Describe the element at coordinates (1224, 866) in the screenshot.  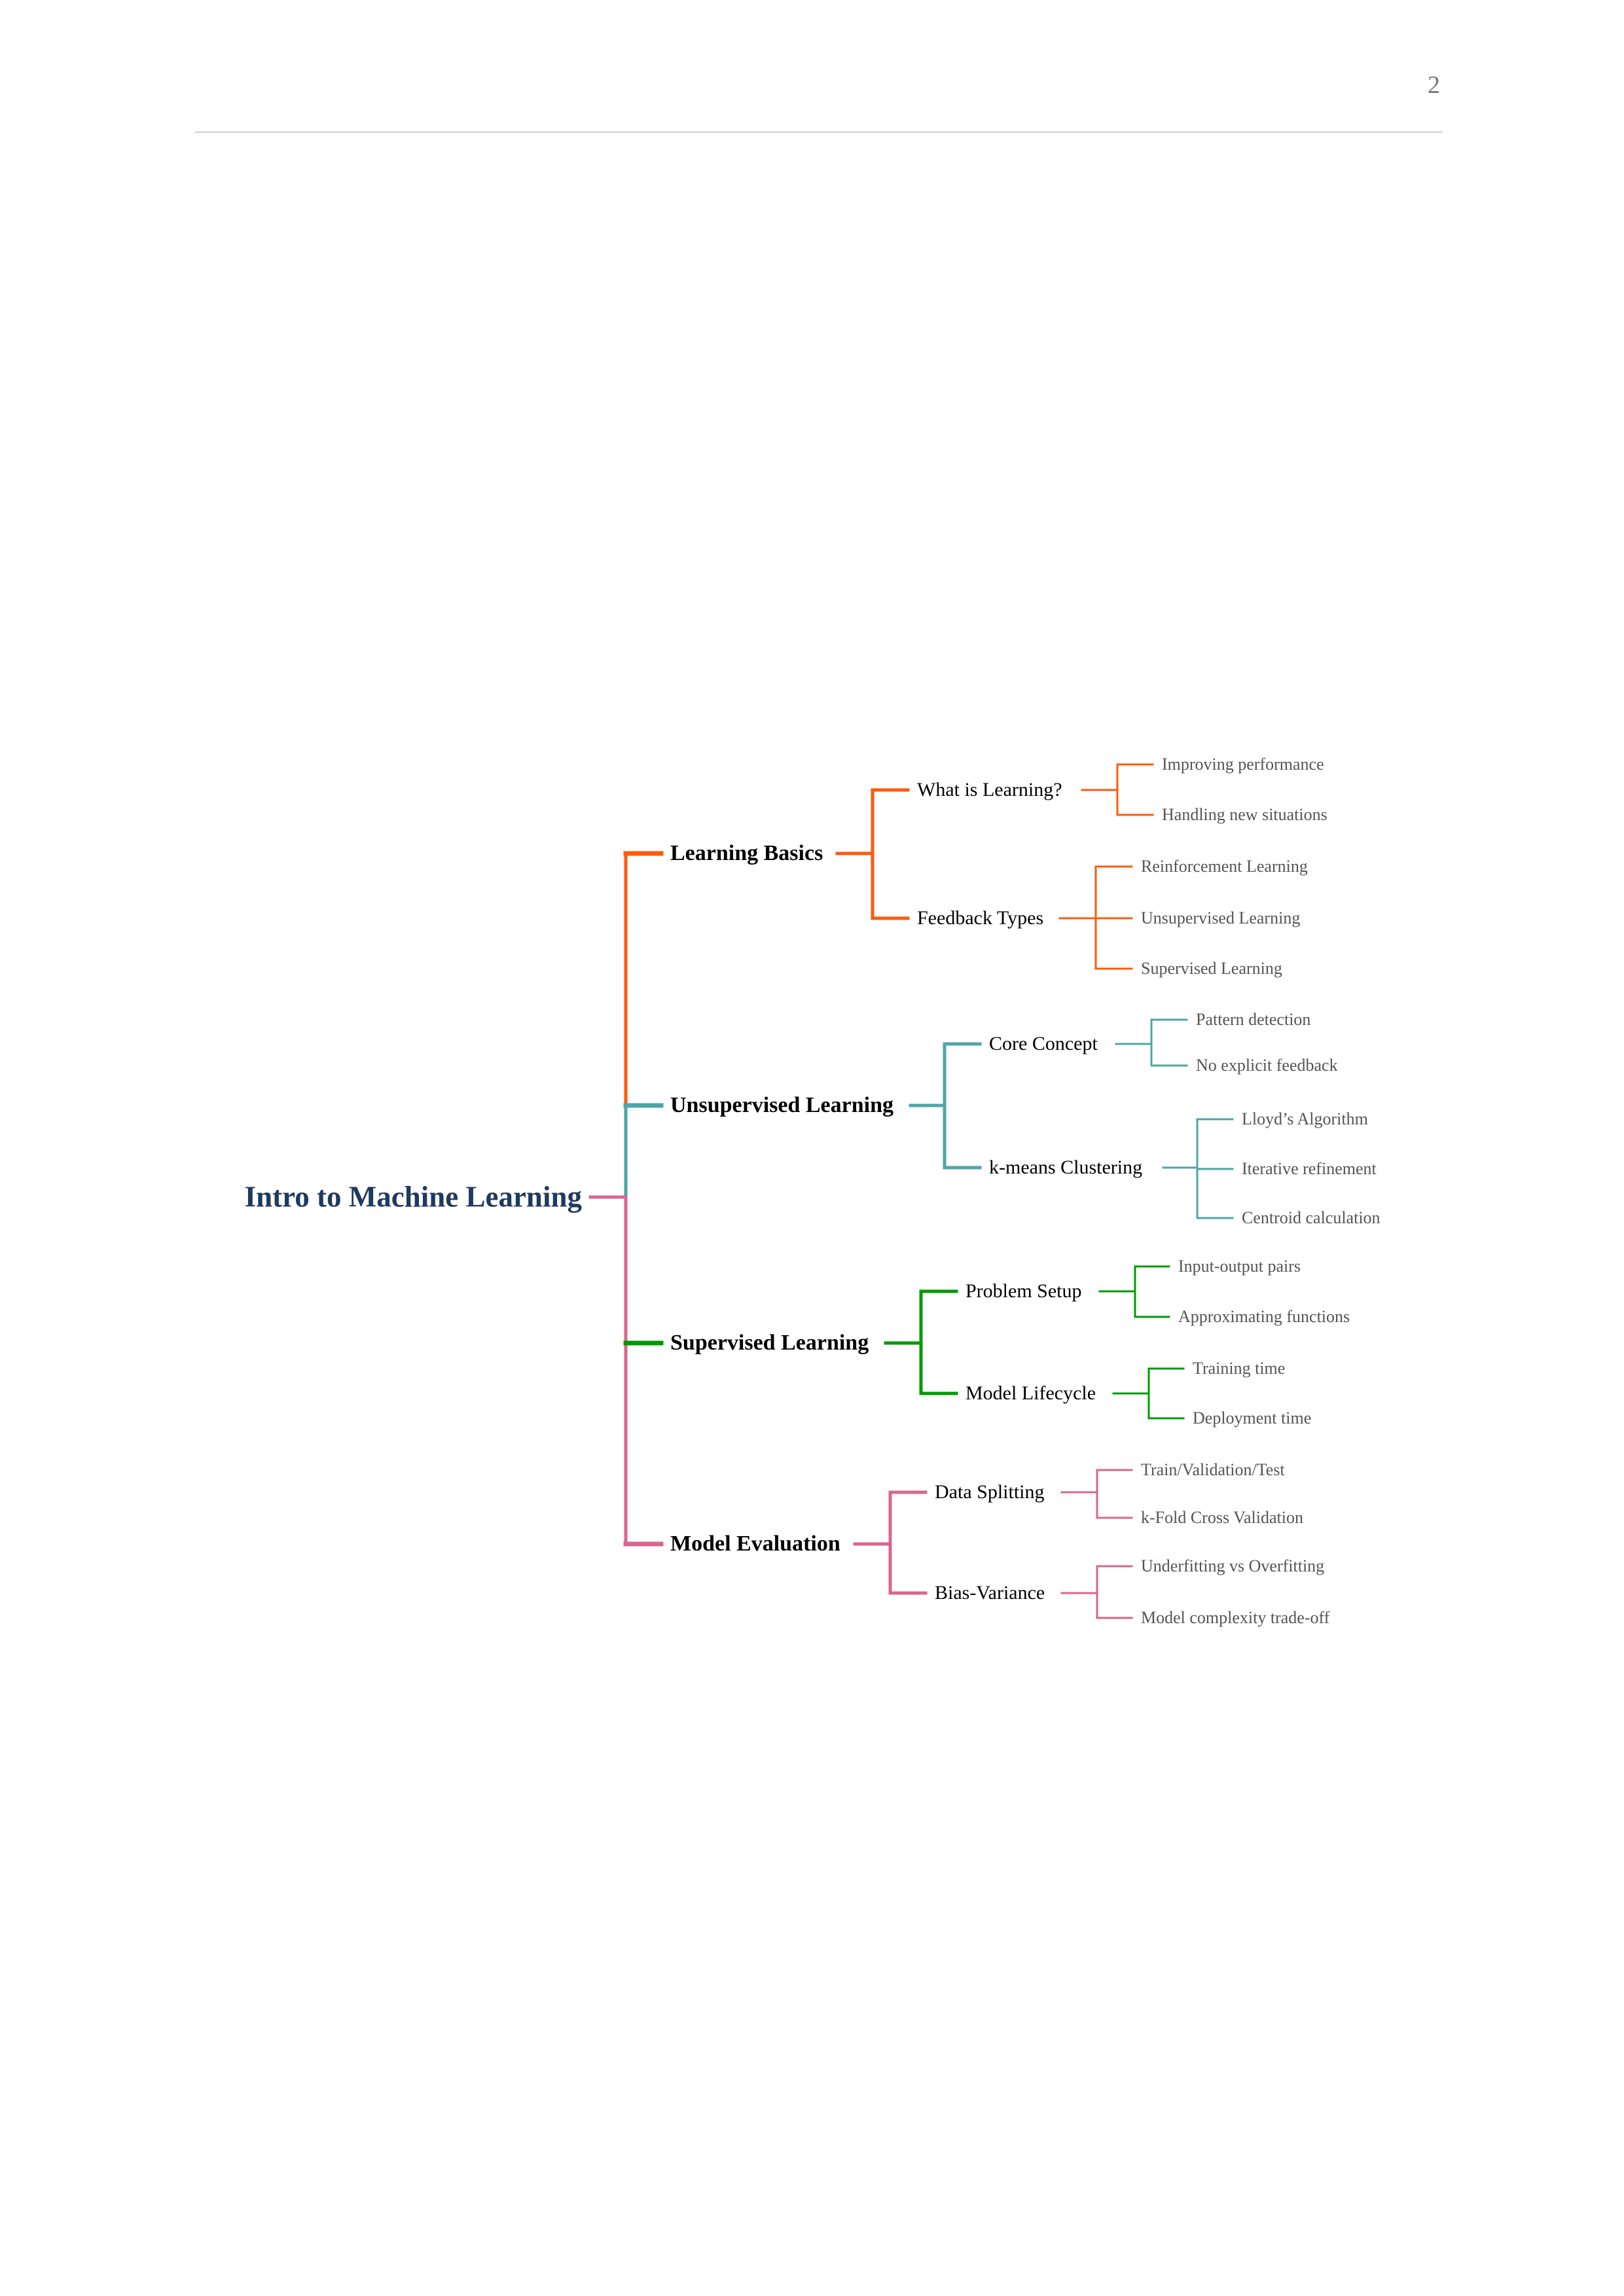
I see `leaf-node: Reinforcement Learning` at that location.